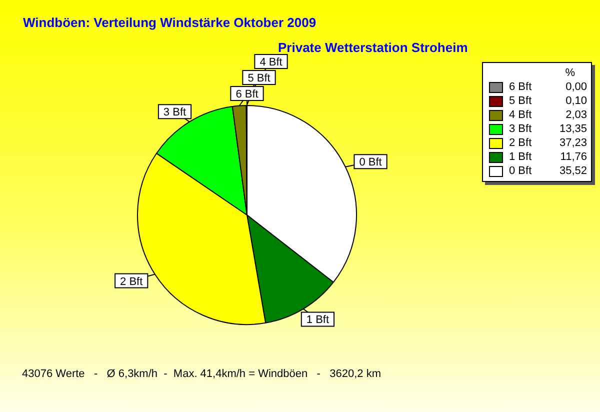 The image size is (600, 412). What do you see at coordinates (576, 87) in the screenshot?
I see `text: 0,00` at bounding box center [576, 87].